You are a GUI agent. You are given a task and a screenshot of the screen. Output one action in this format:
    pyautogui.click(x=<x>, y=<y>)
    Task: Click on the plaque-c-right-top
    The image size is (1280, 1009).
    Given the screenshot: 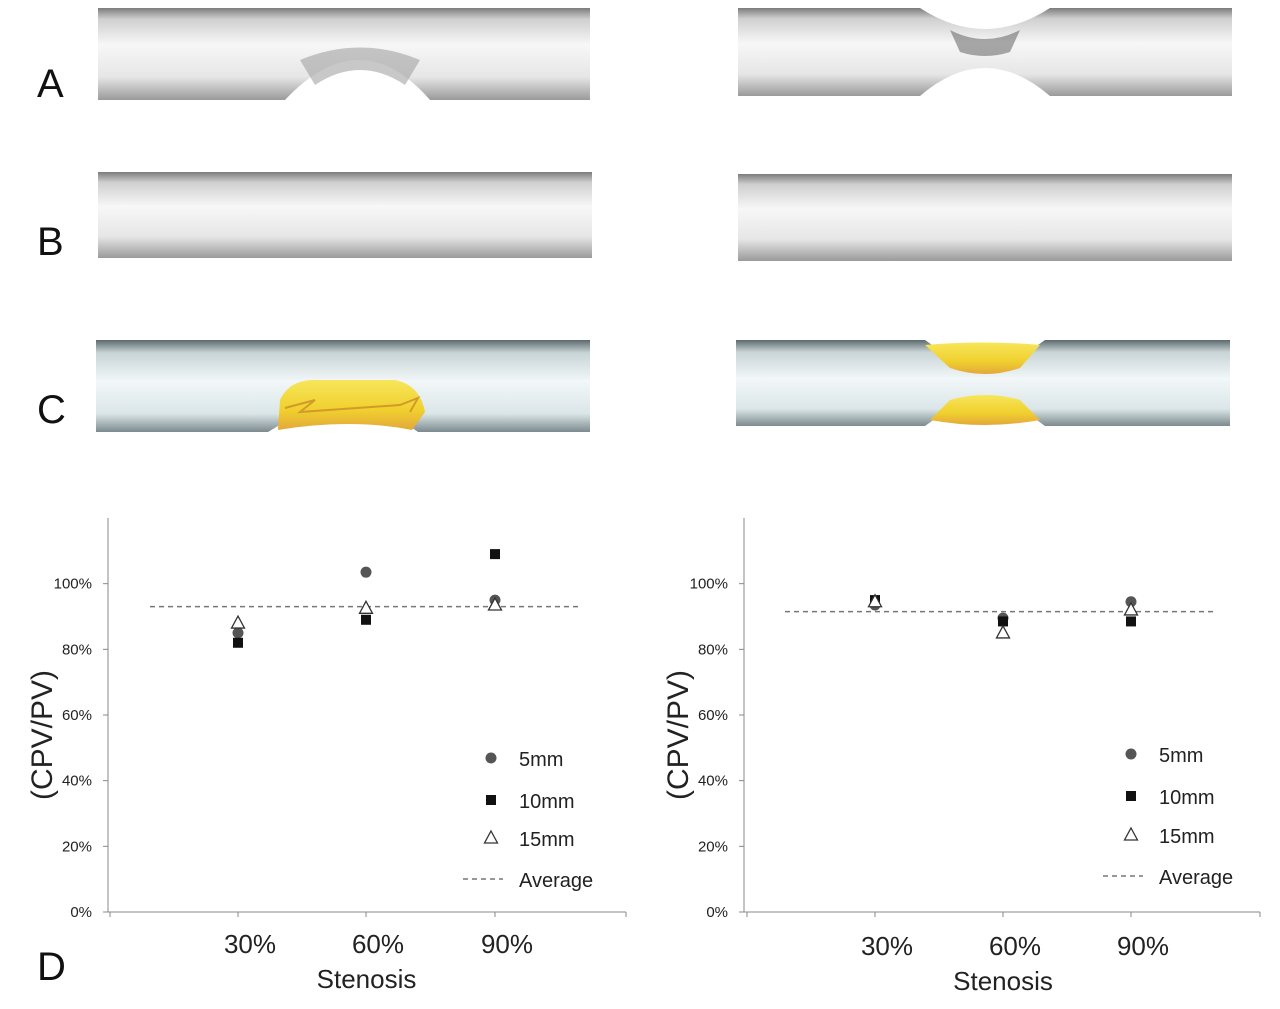 What is the action you would take?
    pyautogui.click(x=982, y=358)
    